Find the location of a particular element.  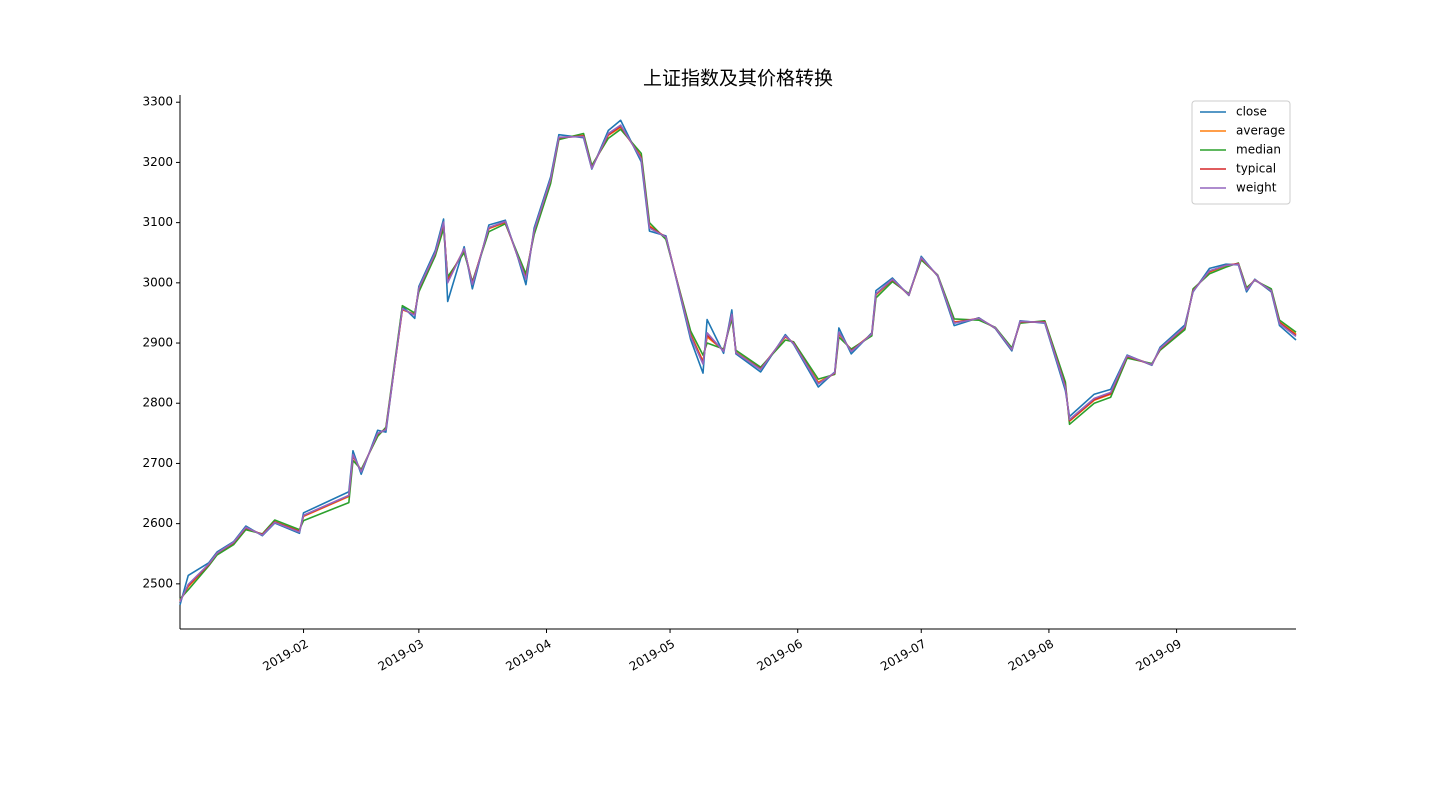

y-tick-label: 2900 is located at coordinates (157, 343).